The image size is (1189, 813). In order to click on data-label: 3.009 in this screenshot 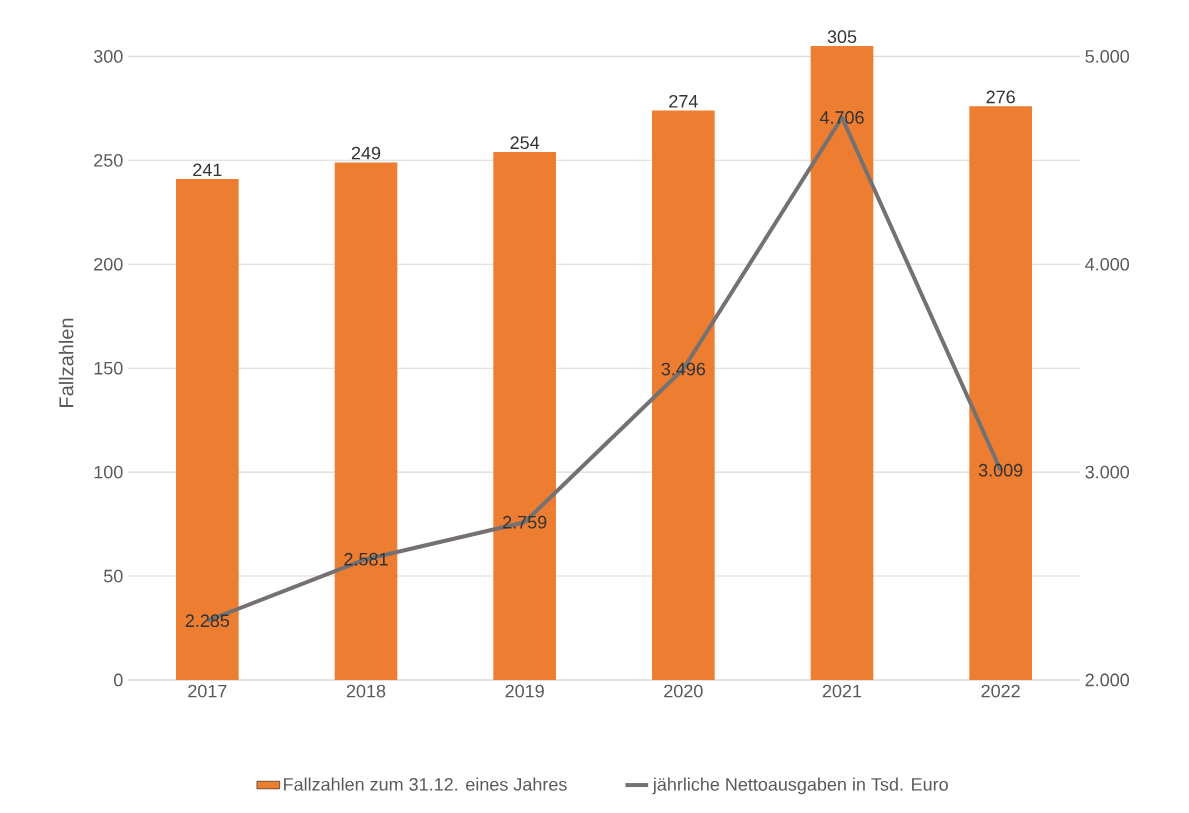, I will do `click(1000, 470)`.